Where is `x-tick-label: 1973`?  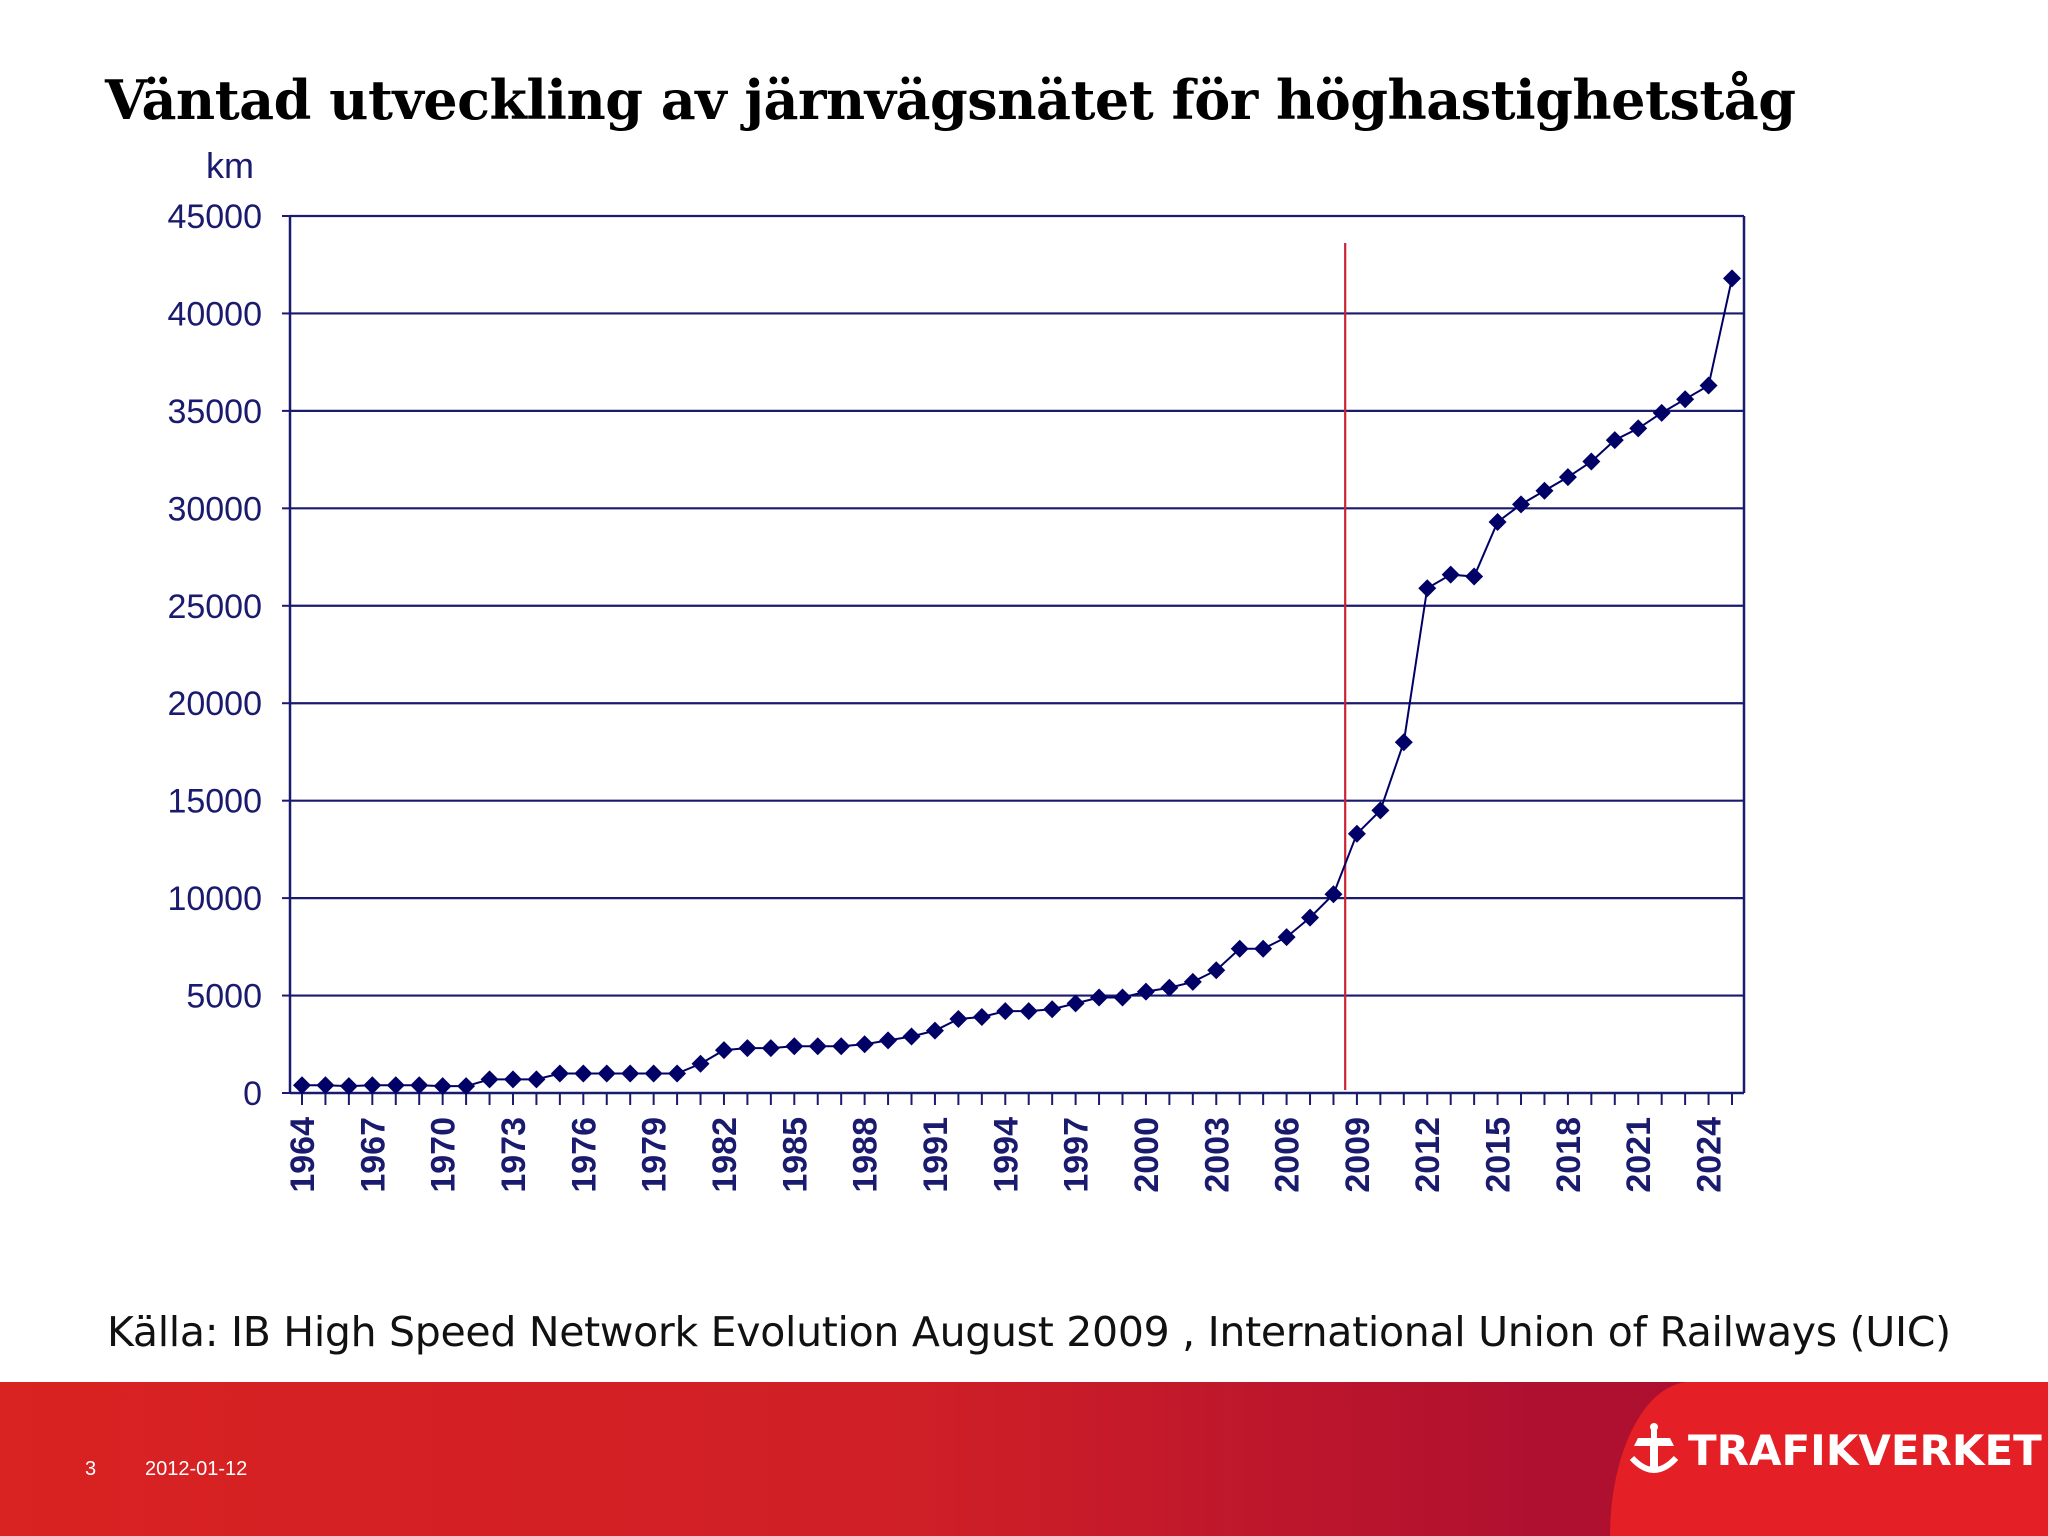
x-tick-label: 1973 is located at coordinates (514, 1155).